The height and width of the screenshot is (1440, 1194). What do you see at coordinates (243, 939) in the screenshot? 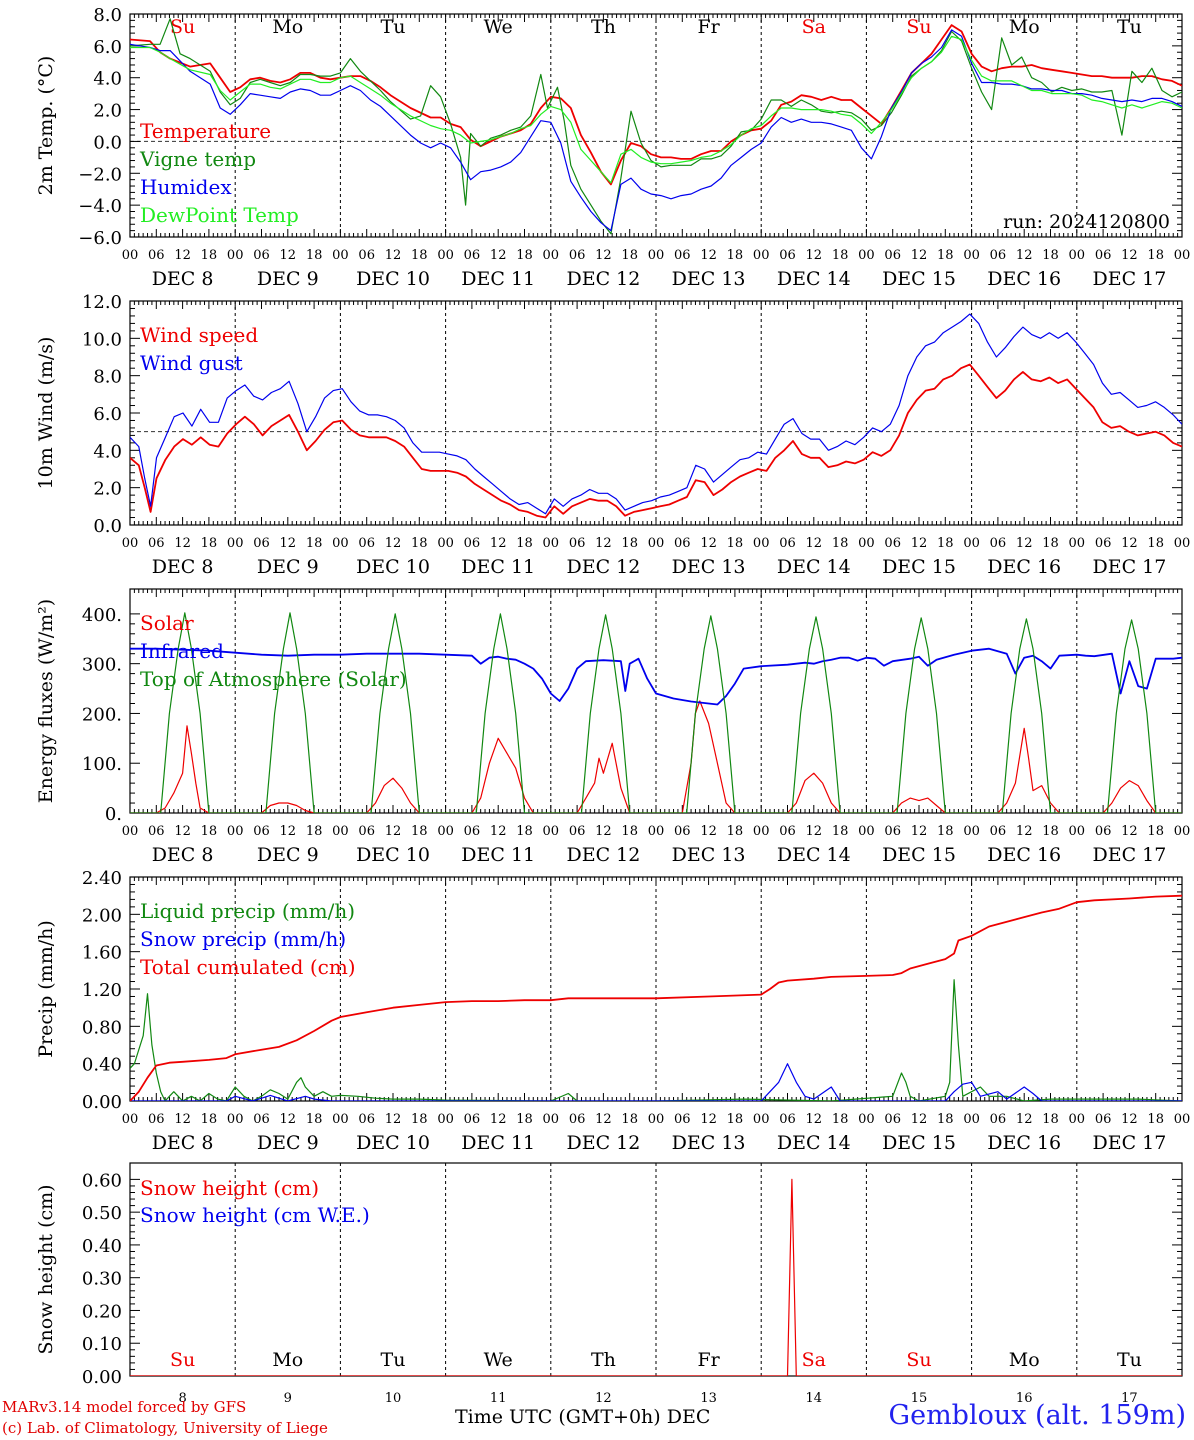
I see `legend-entry: Snow precip (mm/h)` at bounding box center [243, 939].